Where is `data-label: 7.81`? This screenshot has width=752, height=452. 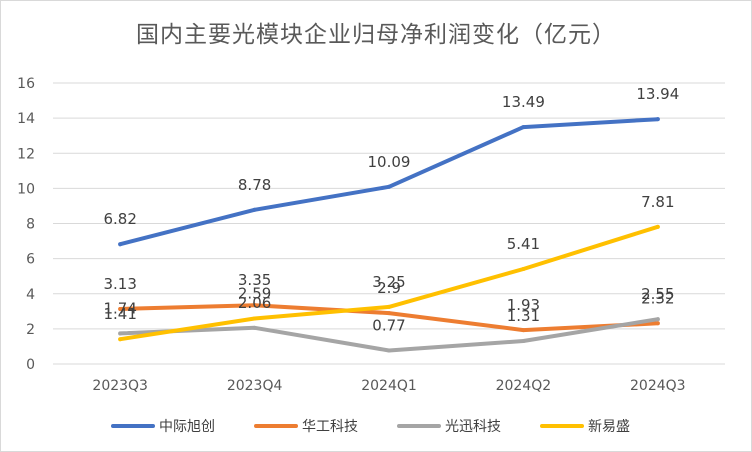 data-label: 7.81 is located at coordinates (657, 202).